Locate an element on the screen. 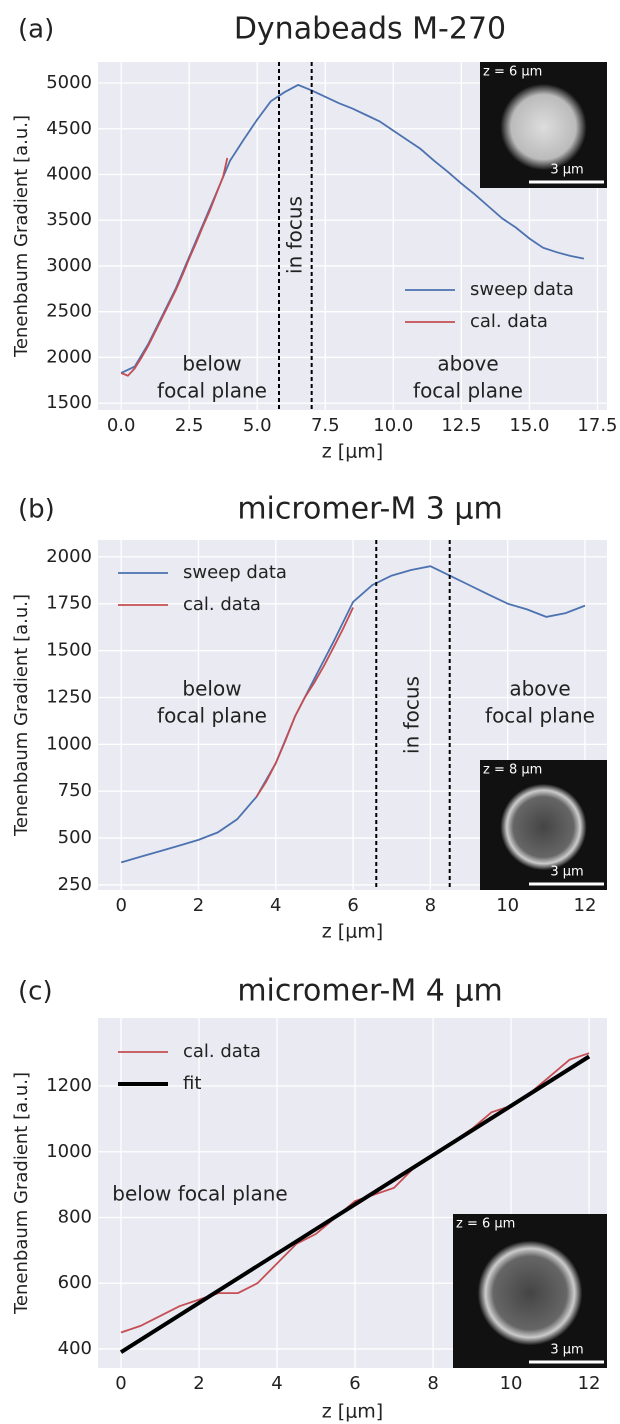 This screenshot has height=1424, width=620. chart-title: Dynabeads M-270 is located at coordinates (370, 29).